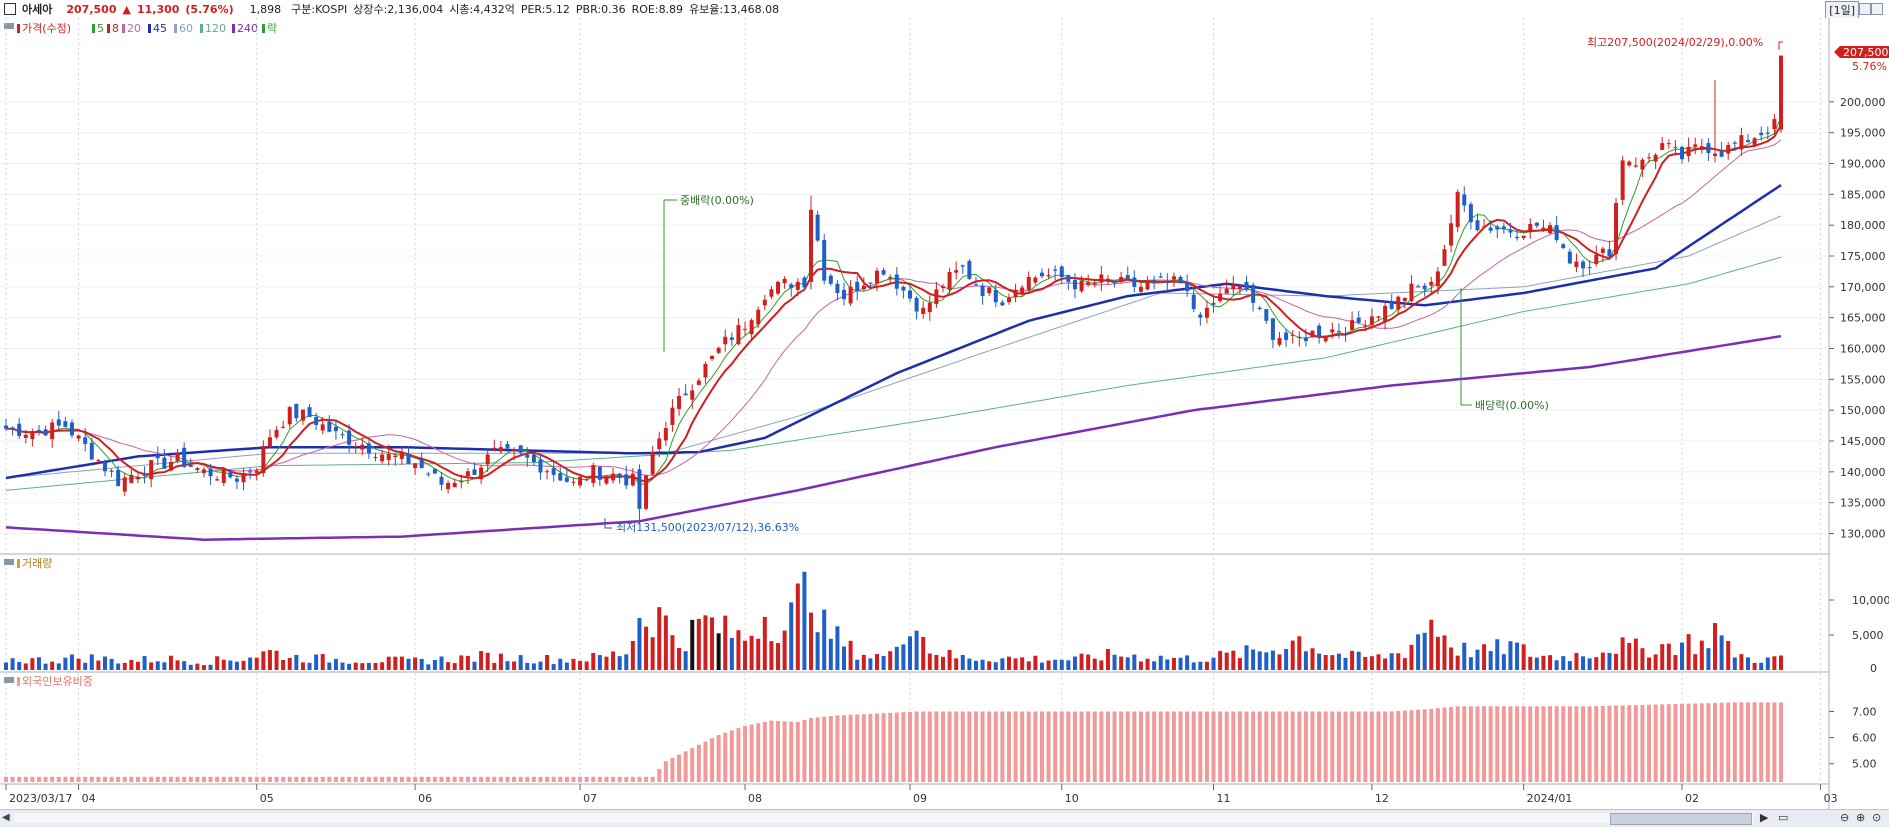 The height and width of the screenshot is (827, 1889). I want to click on legend-toggle-icon, so click(9, 26).